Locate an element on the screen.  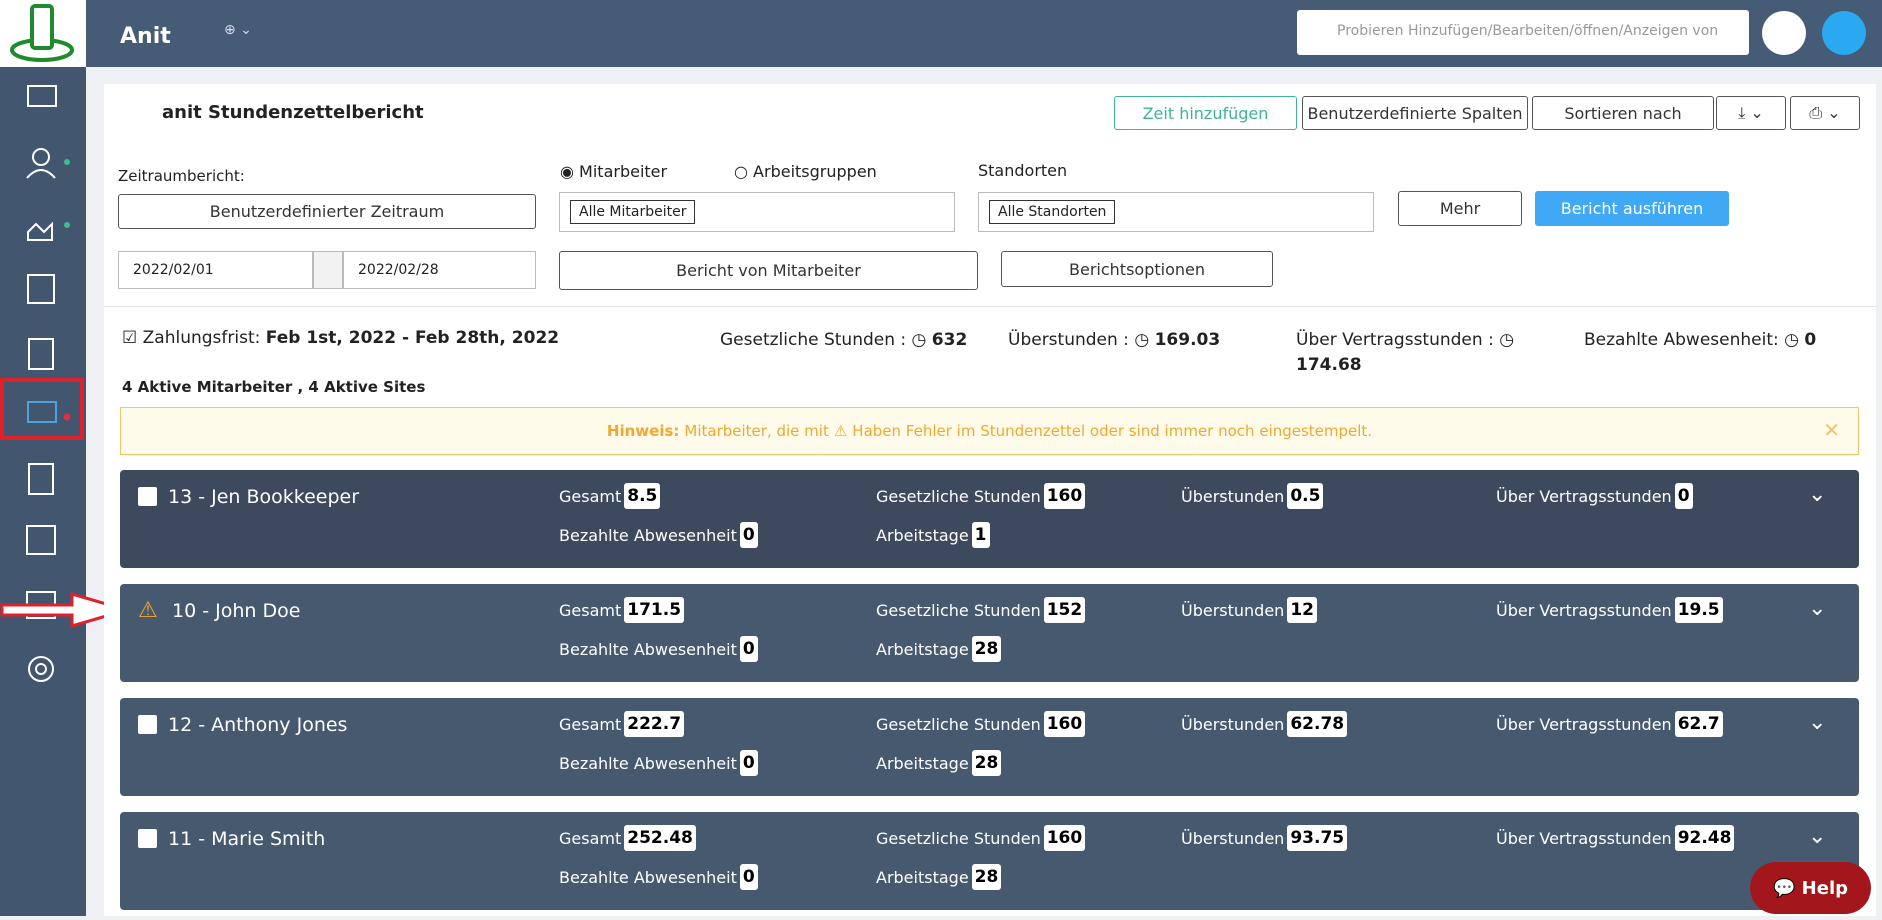
more-button: Mehr is located at coordinates (1460, 208).